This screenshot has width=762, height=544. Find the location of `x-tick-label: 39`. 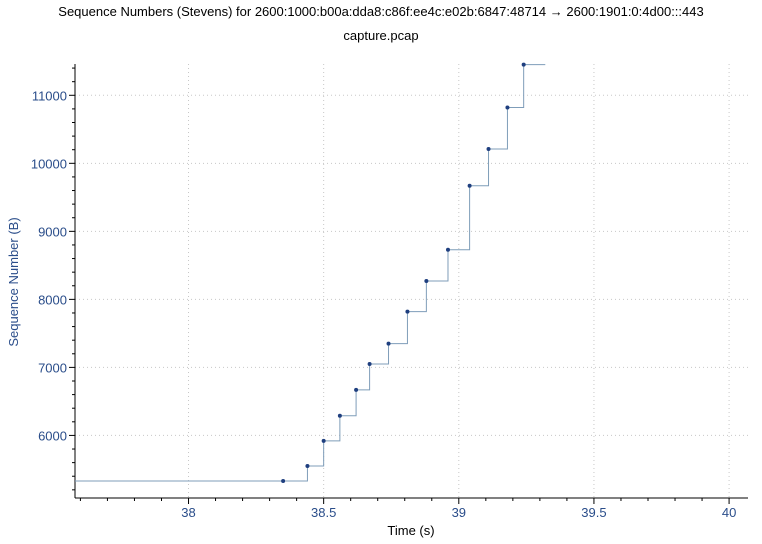

x-tick-label: 39 is located at coordinates (459, 512).